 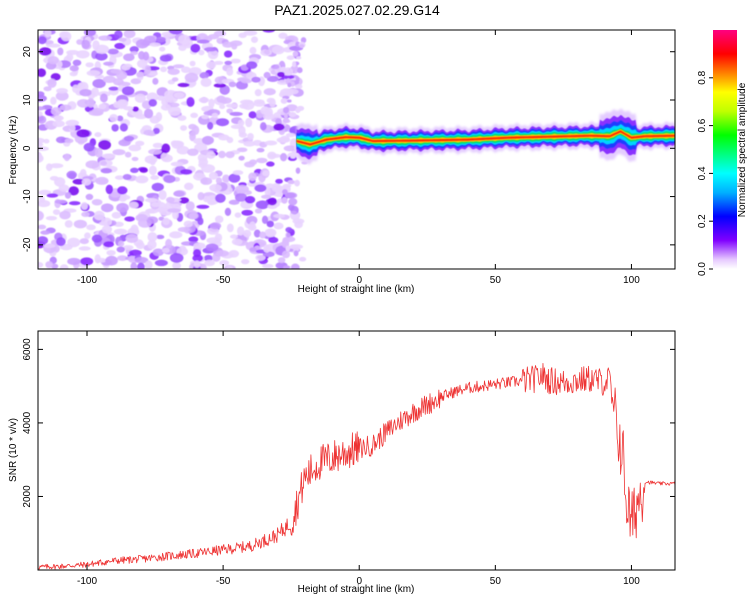 I want to click on heatmap-x-tick-label: -50, so click(x=223, y=280).